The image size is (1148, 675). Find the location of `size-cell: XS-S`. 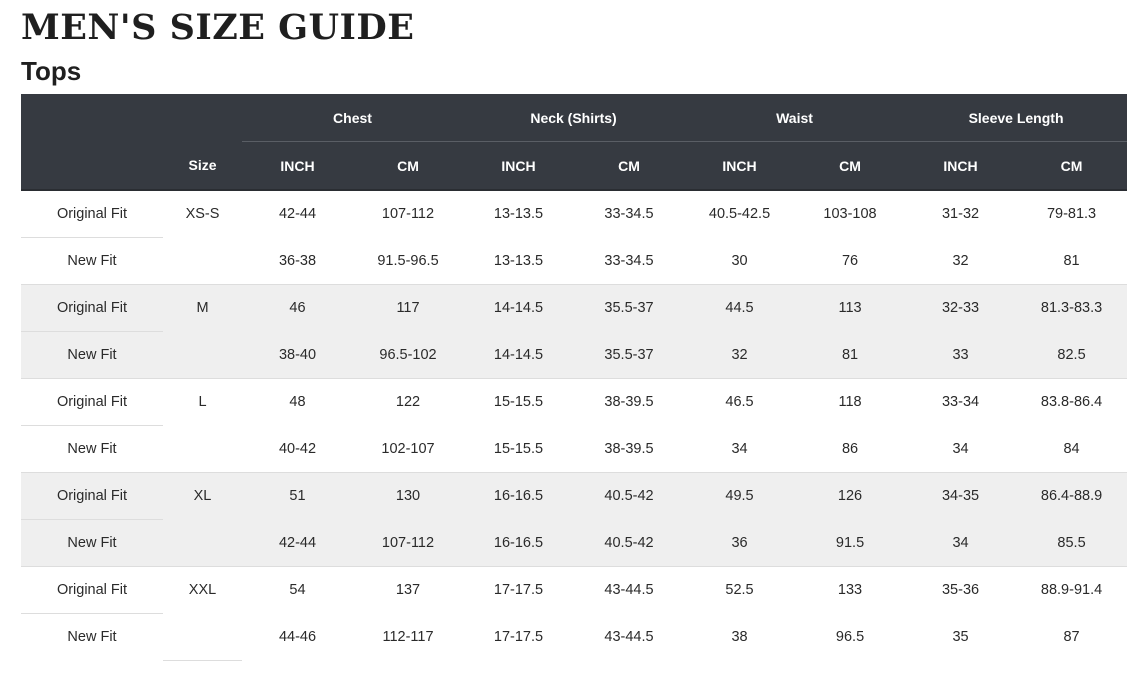

size-cell: XS-S is located at coordinates (202, 237).